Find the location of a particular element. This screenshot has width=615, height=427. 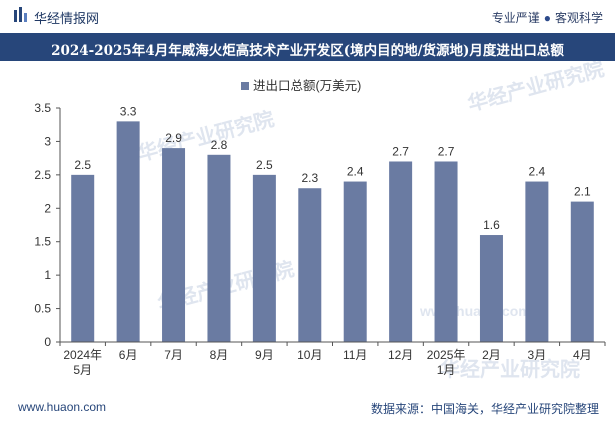

x-tick-label: 2月 is located at coordinates (491, 355).